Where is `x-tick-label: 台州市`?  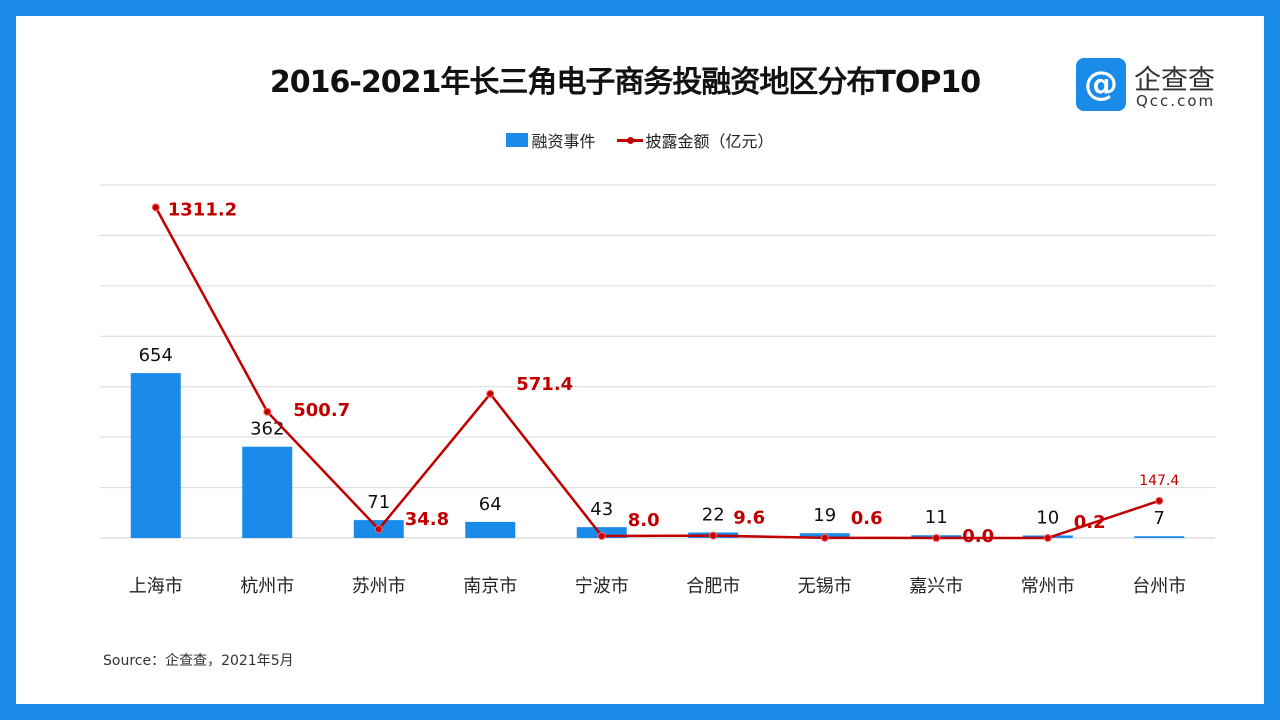
x-tick-label: 台州市 is located at coordinates (1159, 586).